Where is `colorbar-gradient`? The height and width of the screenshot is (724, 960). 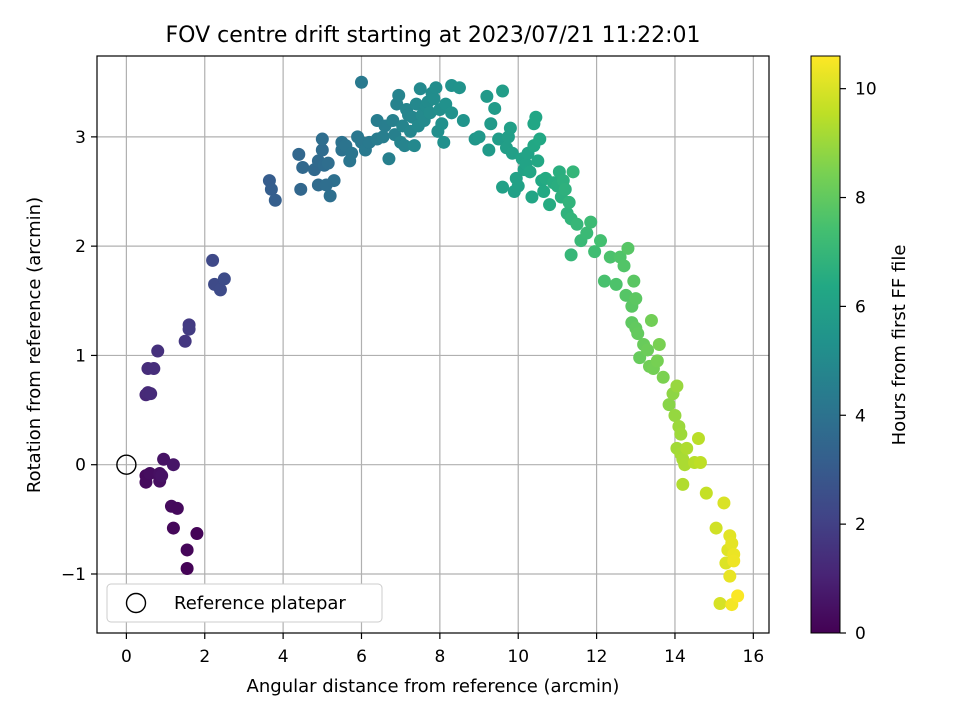
colorbar-gradient is located at coordinates (825, 344).